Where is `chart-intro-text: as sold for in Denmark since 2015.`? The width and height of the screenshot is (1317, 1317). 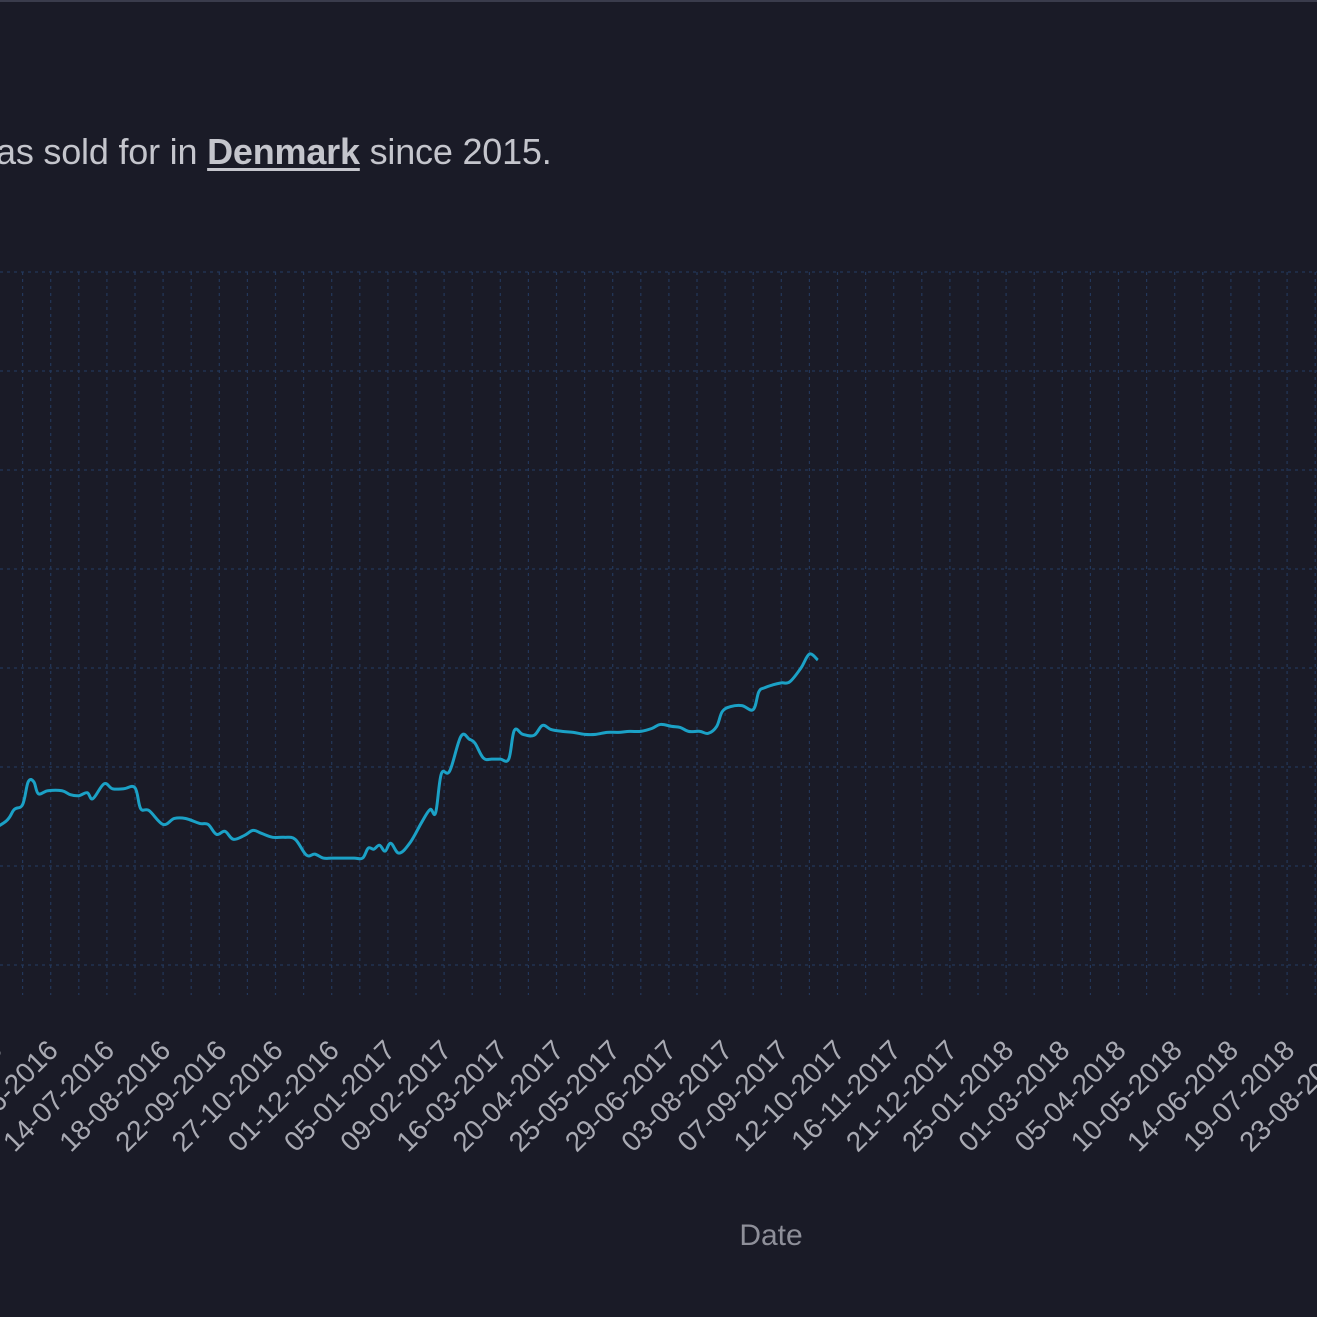
chart-intro-text: as sold for in Denmark since 2015. is located at coordinates (276, 152).